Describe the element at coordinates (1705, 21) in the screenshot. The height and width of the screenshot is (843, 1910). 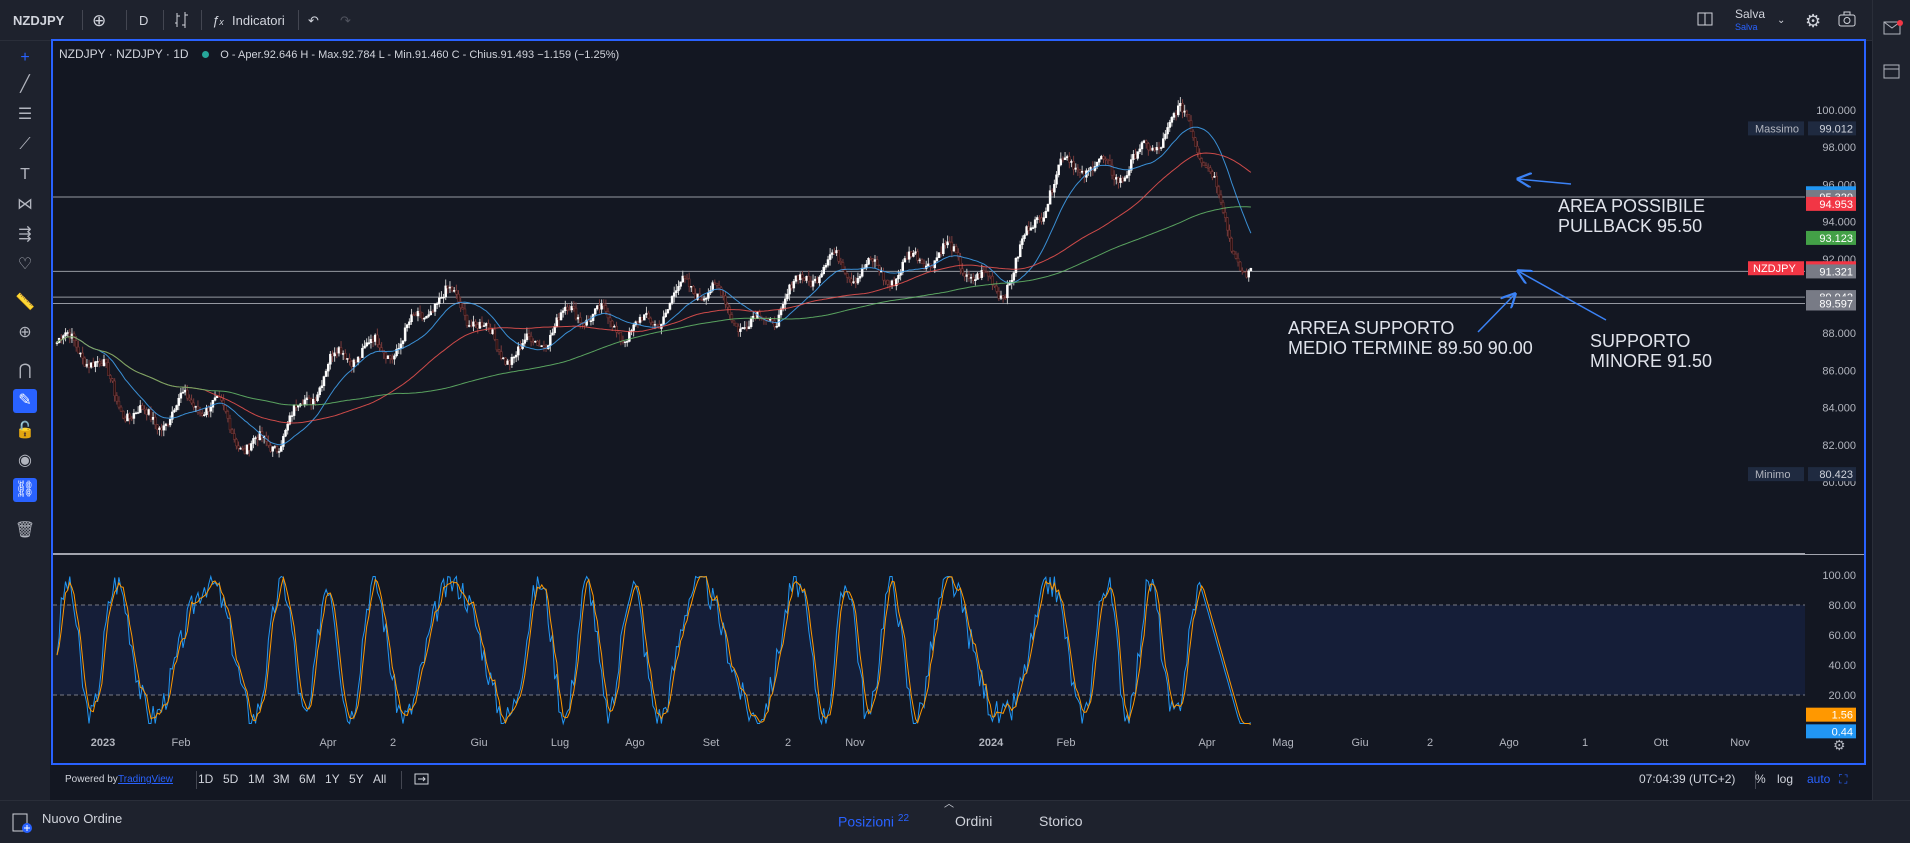
I see `layout-icon` at that location.